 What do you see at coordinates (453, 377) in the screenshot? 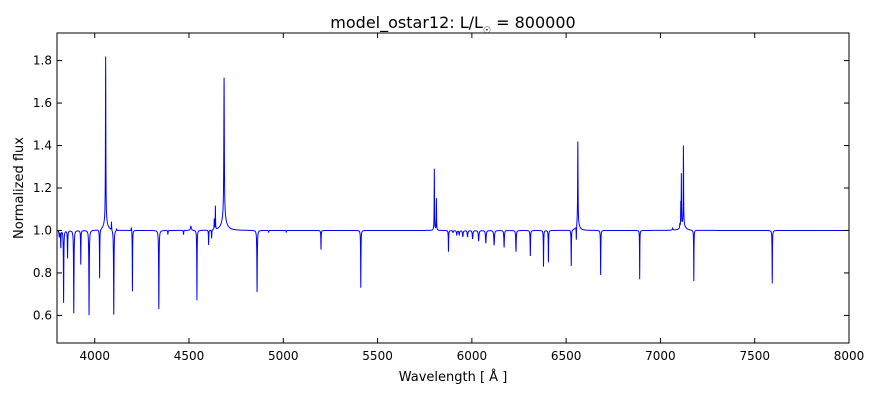
I see `x-axis-label: Wavelength [ Å ]` at bounding box center [453, 377].